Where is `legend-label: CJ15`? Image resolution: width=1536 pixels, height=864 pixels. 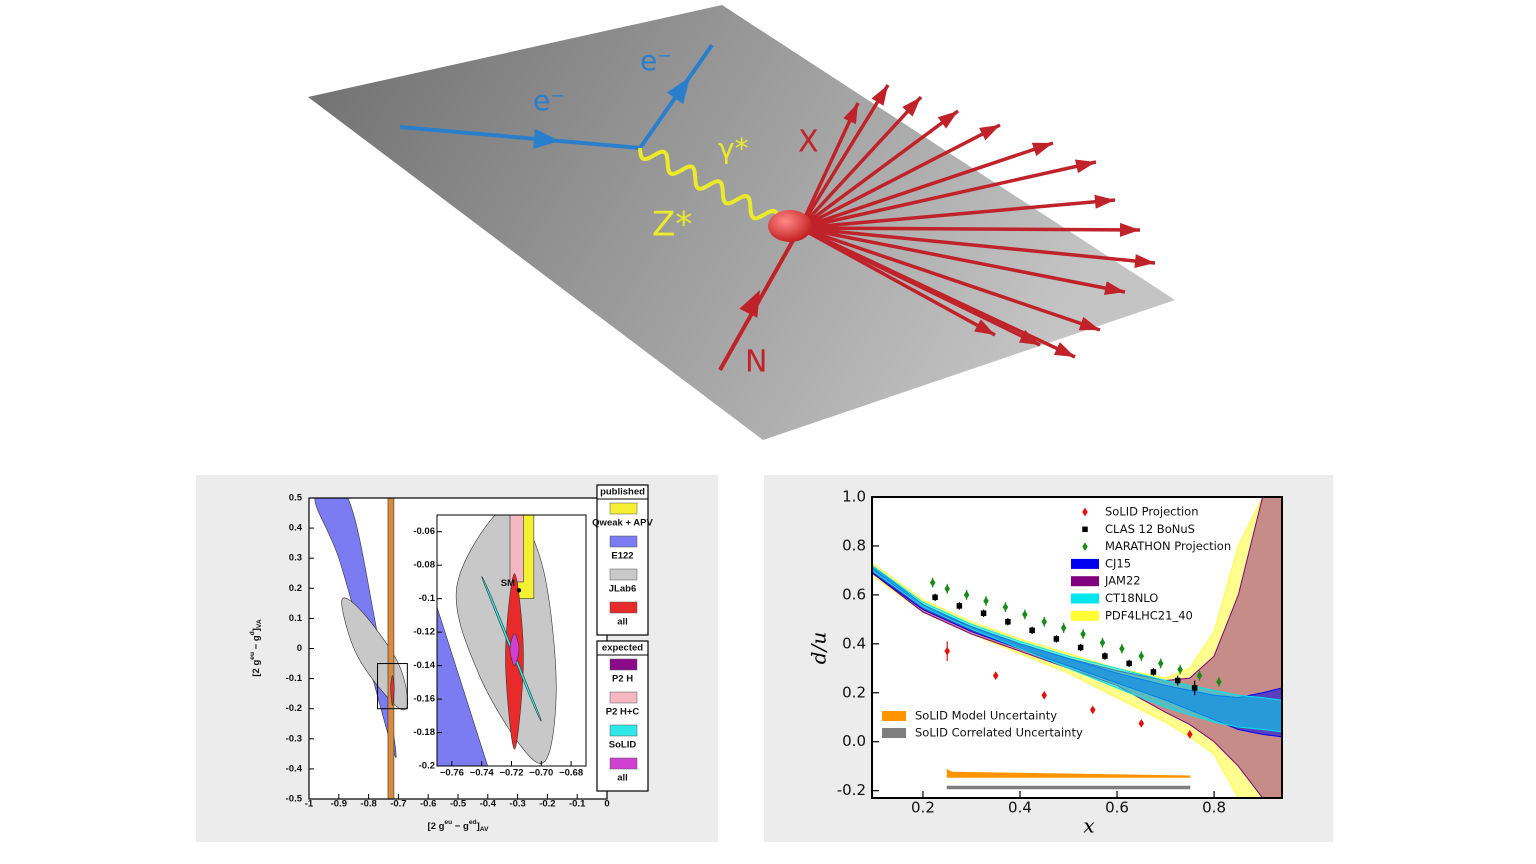 legend-label: CJ15 is located at coordinates (1118, 563).